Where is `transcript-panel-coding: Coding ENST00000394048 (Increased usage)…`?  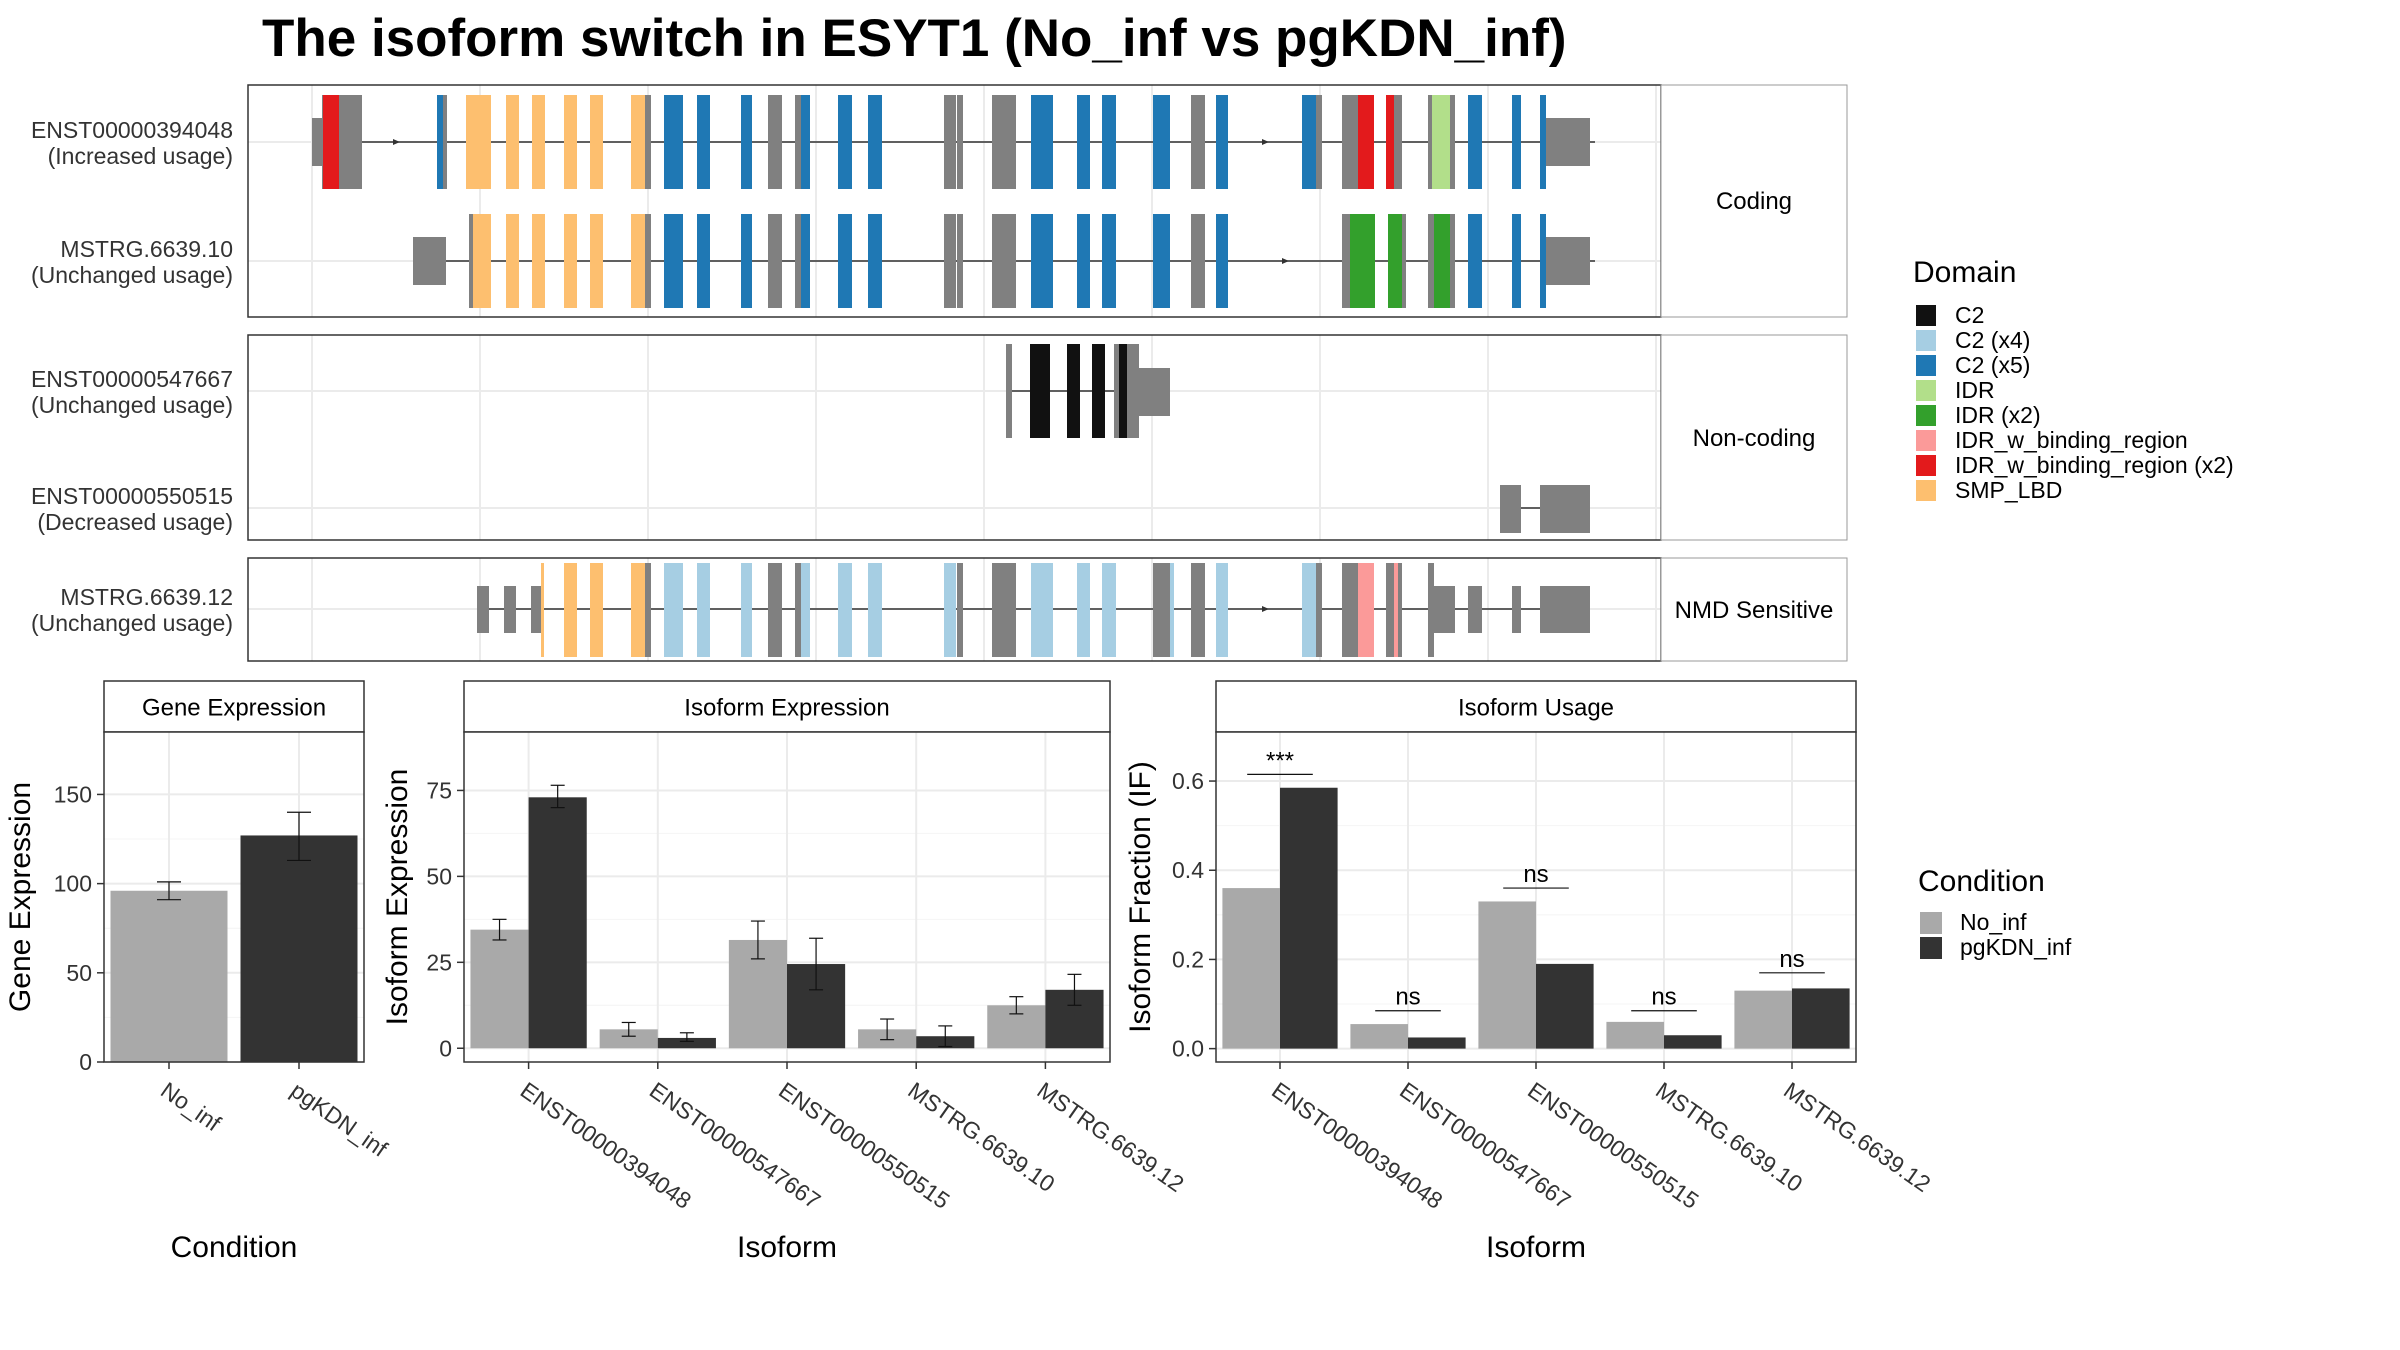
transcript-panel-coding: Coding ENST00000394048 (Increased usage)… is located at coordinates (939, 201).